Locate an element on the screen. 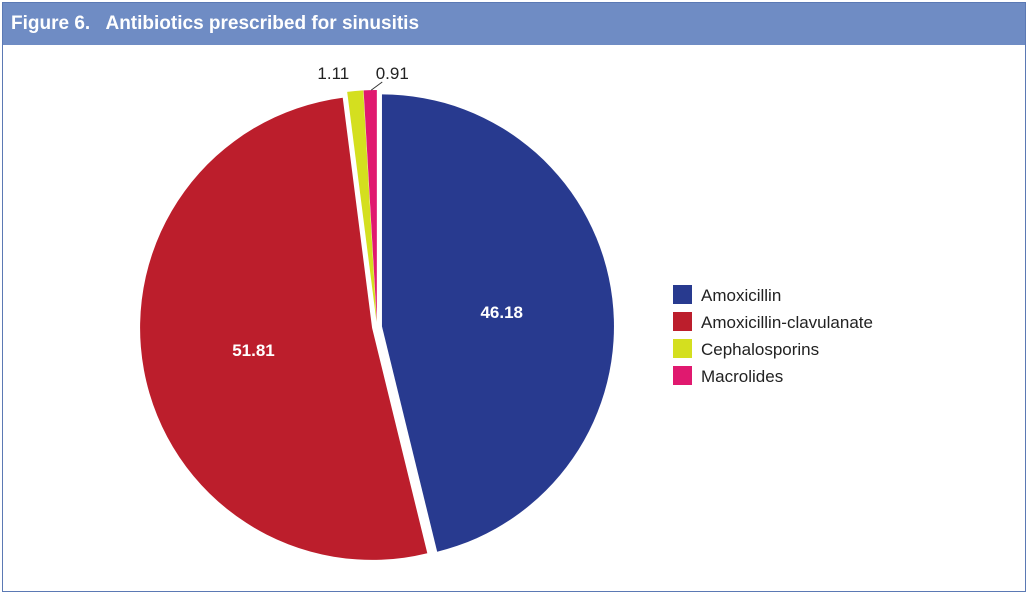 Image resolution: width=1034 pixels, height=597 pixels. slice-value-label-amoxicillin: 46.18 is located at coordinates (501, 312).